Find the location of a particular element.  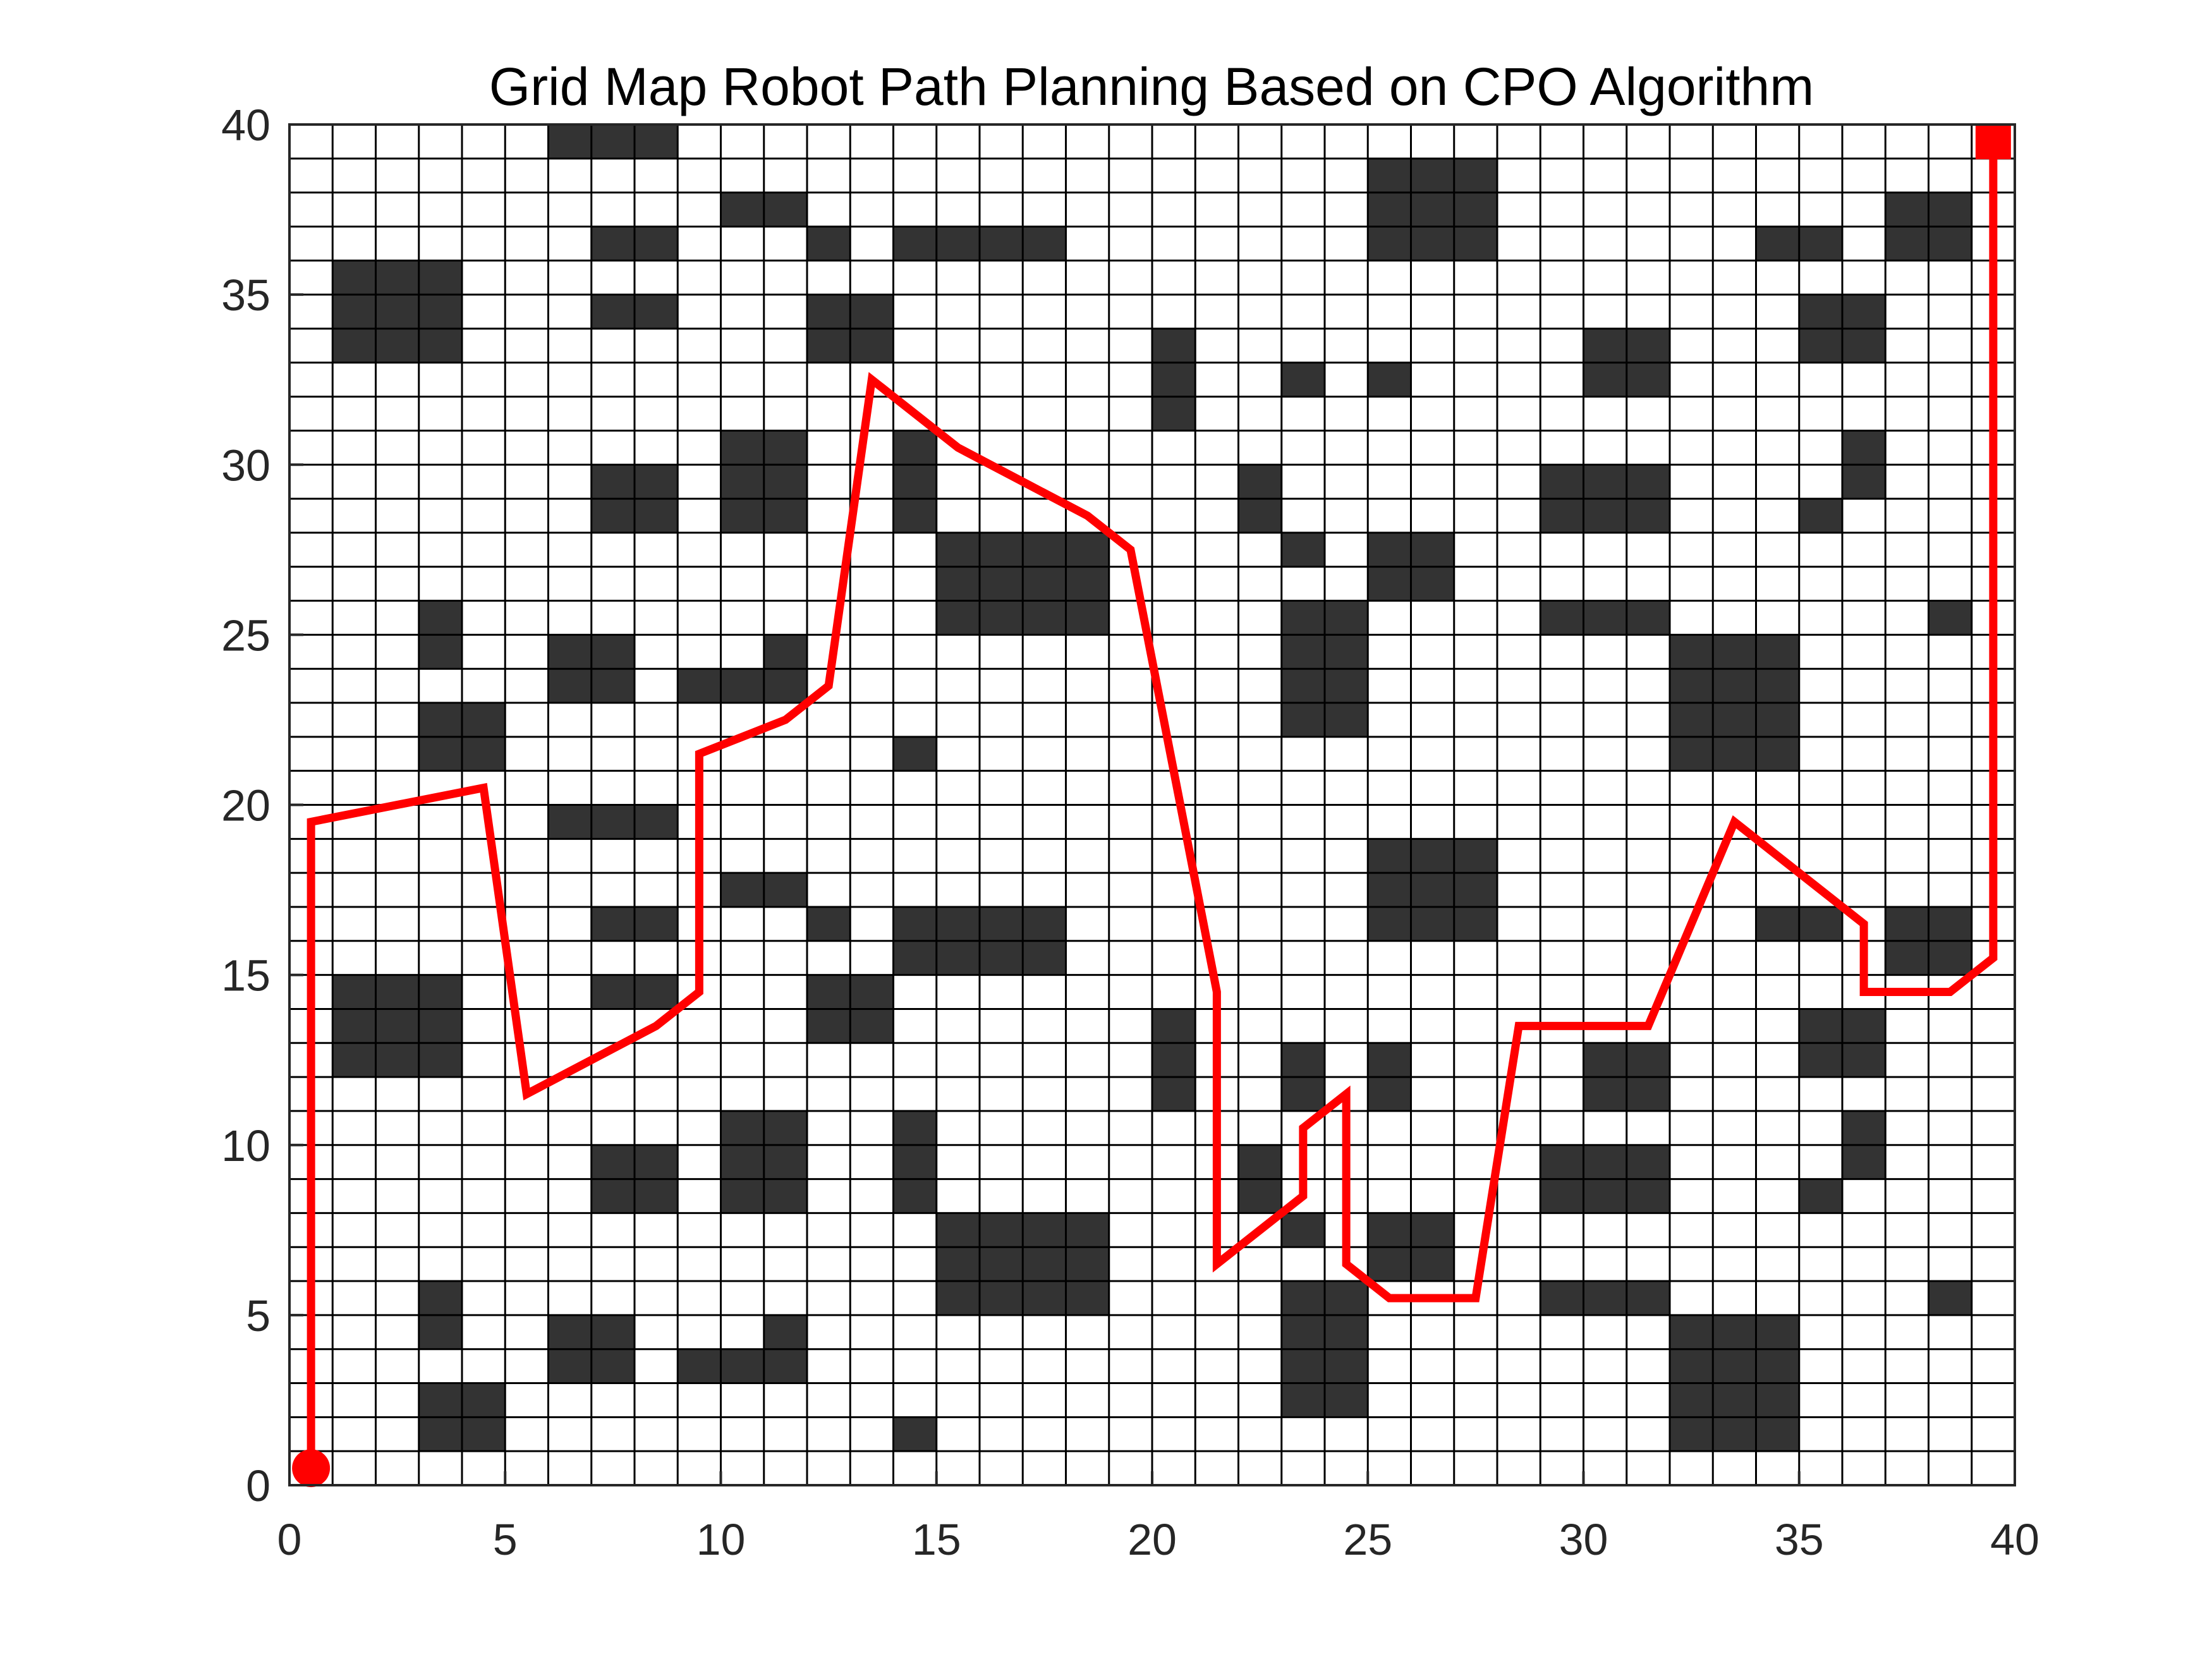

y-tick-label: 25 is located at coordinates (245, 635).